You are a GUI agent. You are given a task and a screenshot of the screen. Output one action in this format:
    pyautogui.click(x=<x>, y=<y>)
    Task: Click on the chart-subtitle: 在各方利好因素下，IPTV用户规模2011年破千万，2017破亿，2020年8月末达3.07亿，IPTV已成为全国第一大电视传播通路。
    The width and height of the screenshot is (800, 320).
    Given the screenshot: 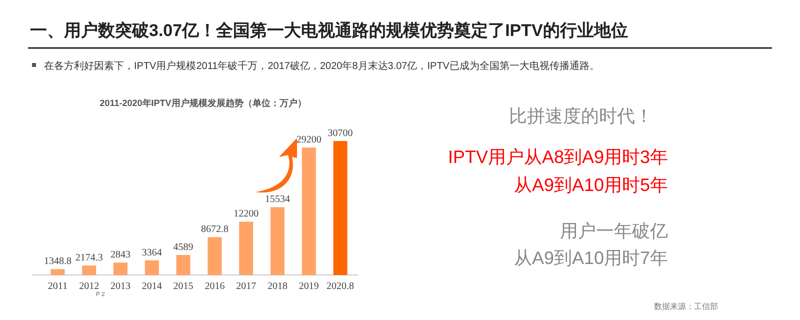 What is the action you would take?
    pyautogui.click(x=322, y=66)
    